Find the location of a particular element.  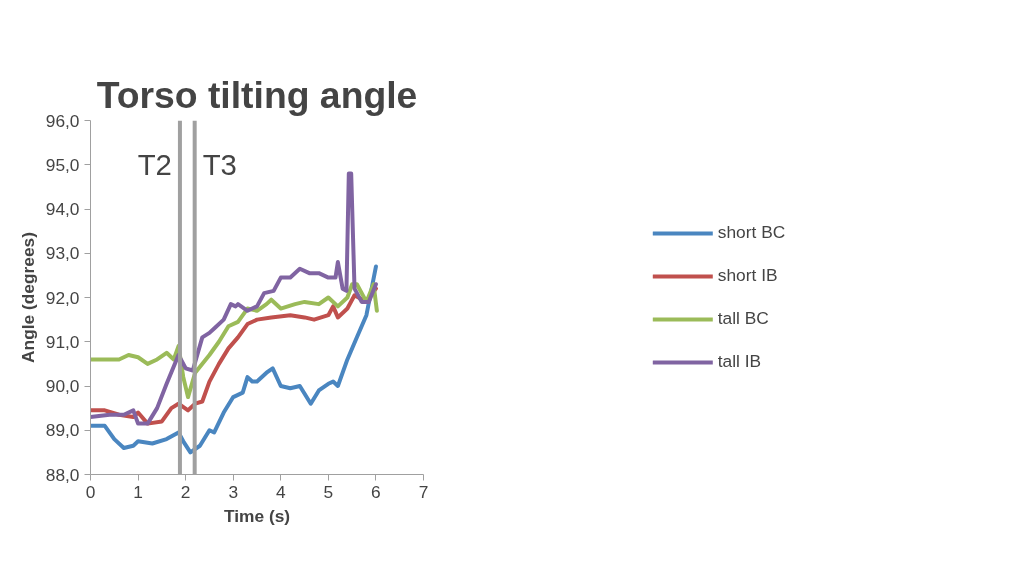

y-tick-label: 93,0 is located at coordinates (62, 253).